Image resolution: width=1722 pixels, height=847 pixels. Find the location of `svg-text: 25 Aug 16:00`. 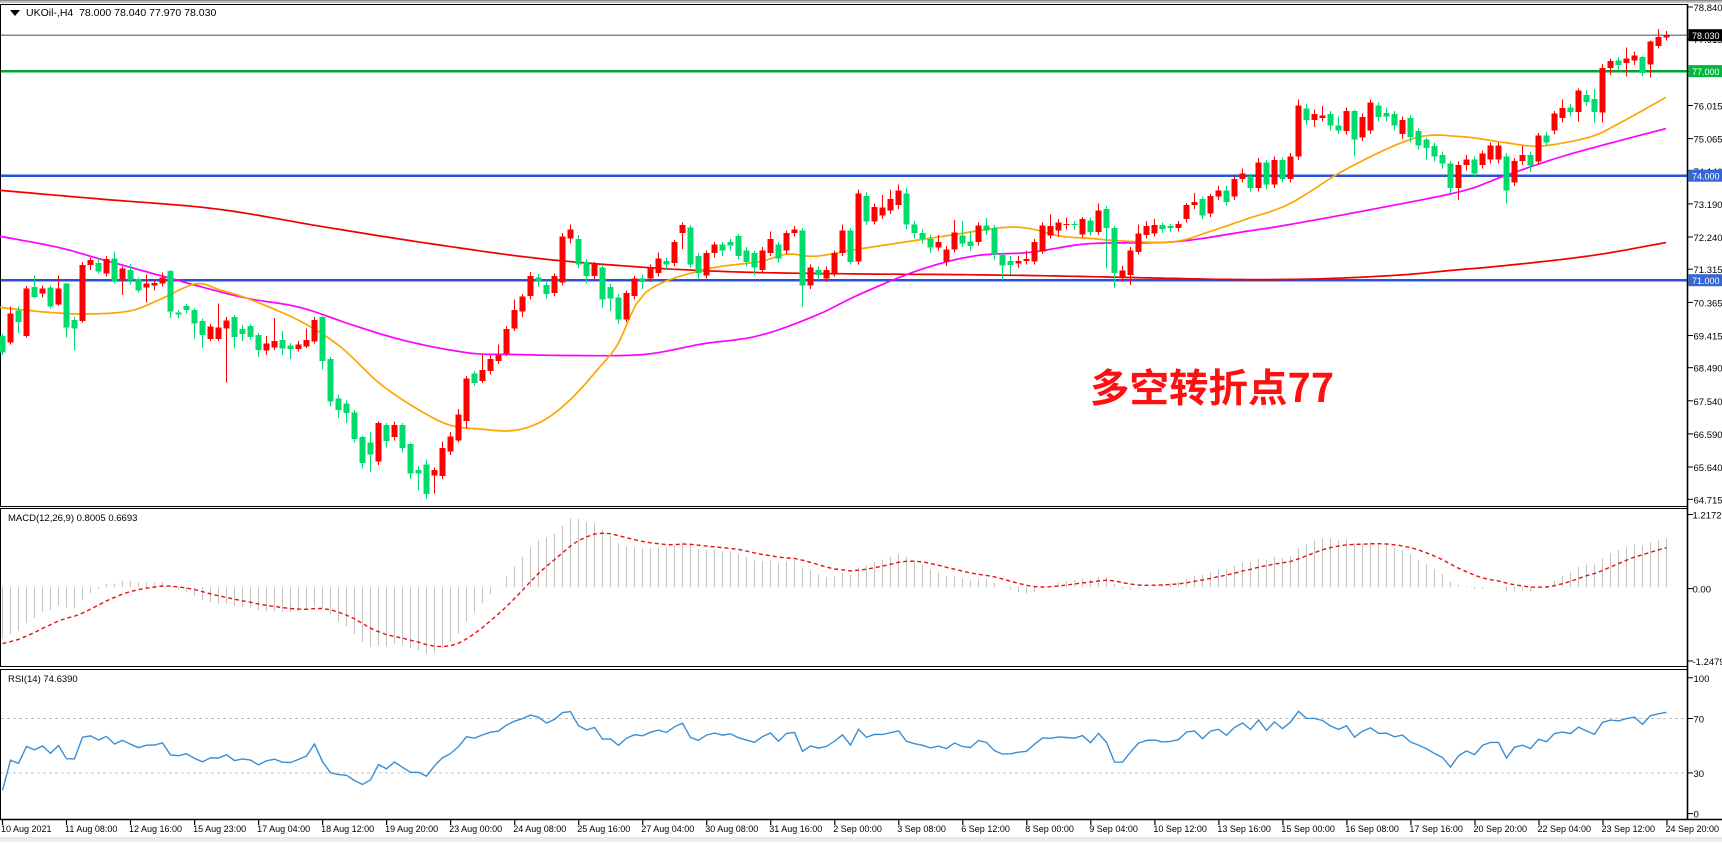

svg-text: 25 Aug 16:00 is located at coordinates (603, 829).